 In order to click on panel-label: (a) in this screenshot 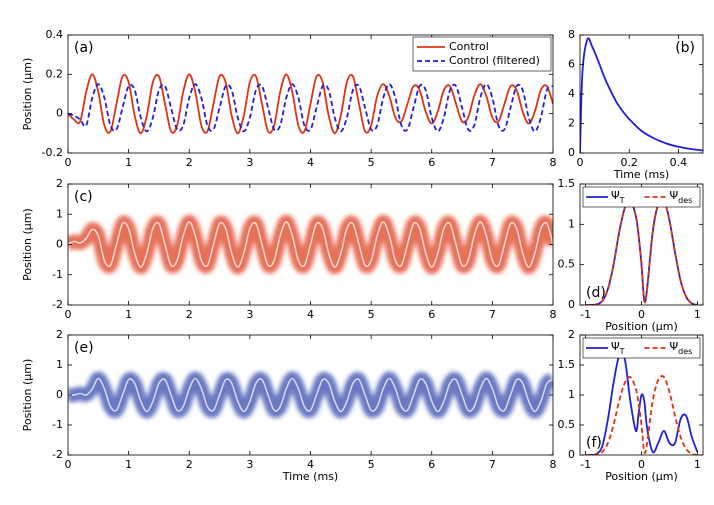, I will do `click(84, 48)`.